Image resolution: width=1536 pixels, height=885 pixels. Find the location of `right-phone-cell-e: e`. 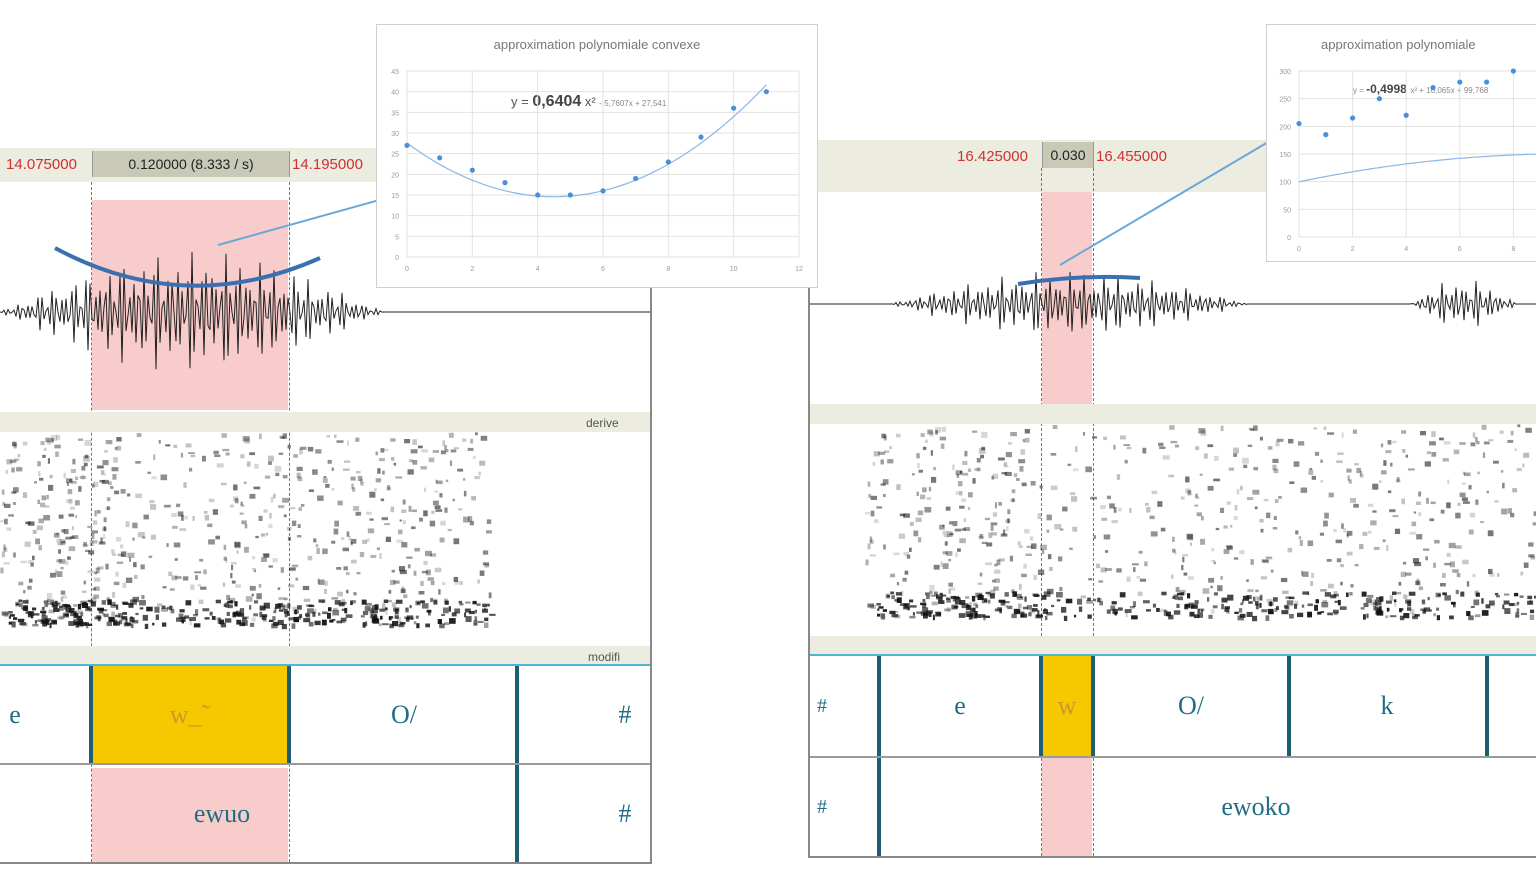

right-phone-cell-e: e is located at coordinates (960, 705).